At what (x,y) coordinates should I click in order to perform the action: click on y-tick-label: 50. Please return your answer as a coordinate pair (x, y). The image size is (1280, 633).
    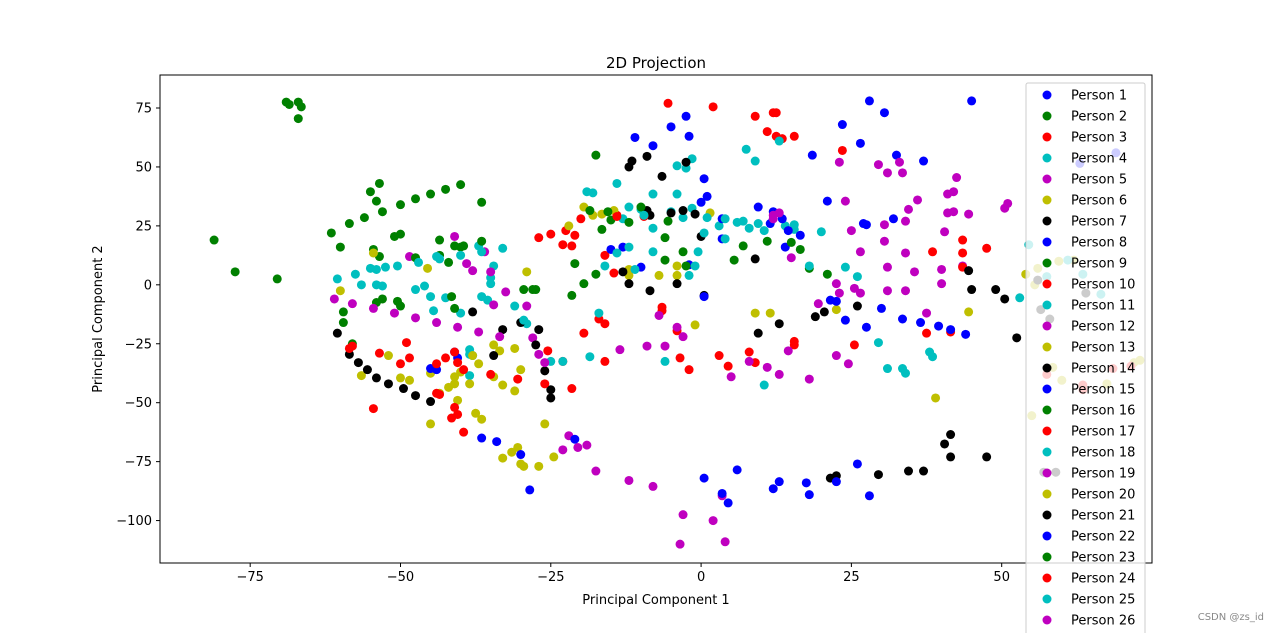
    Looking at the image, I should click on (143, 167).